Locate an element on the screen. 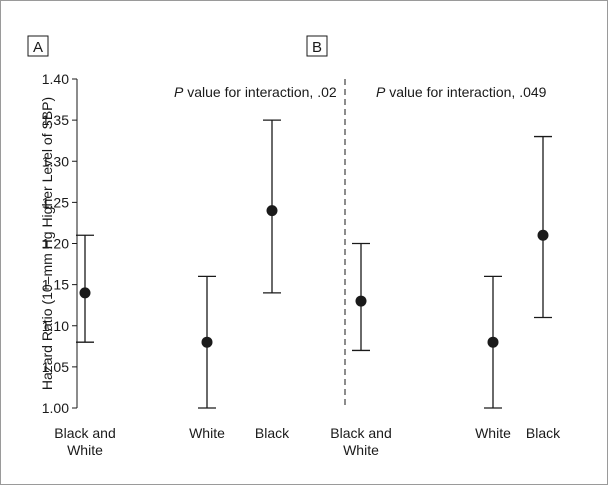 Image resolution: width=608 pixels, height=489 pixels. y-tick-label: 1.35 is located at coordinates (55, 120).